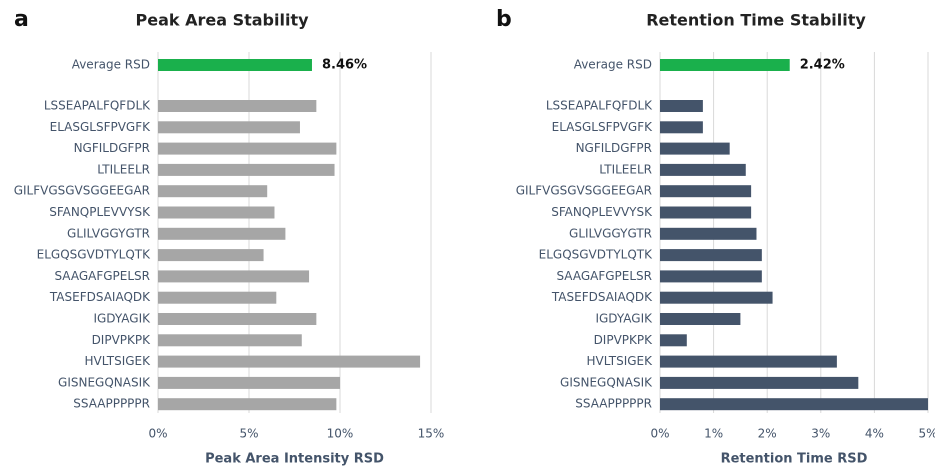  I want to click on chart-title: Peak Area Stability, so click(222, 20).